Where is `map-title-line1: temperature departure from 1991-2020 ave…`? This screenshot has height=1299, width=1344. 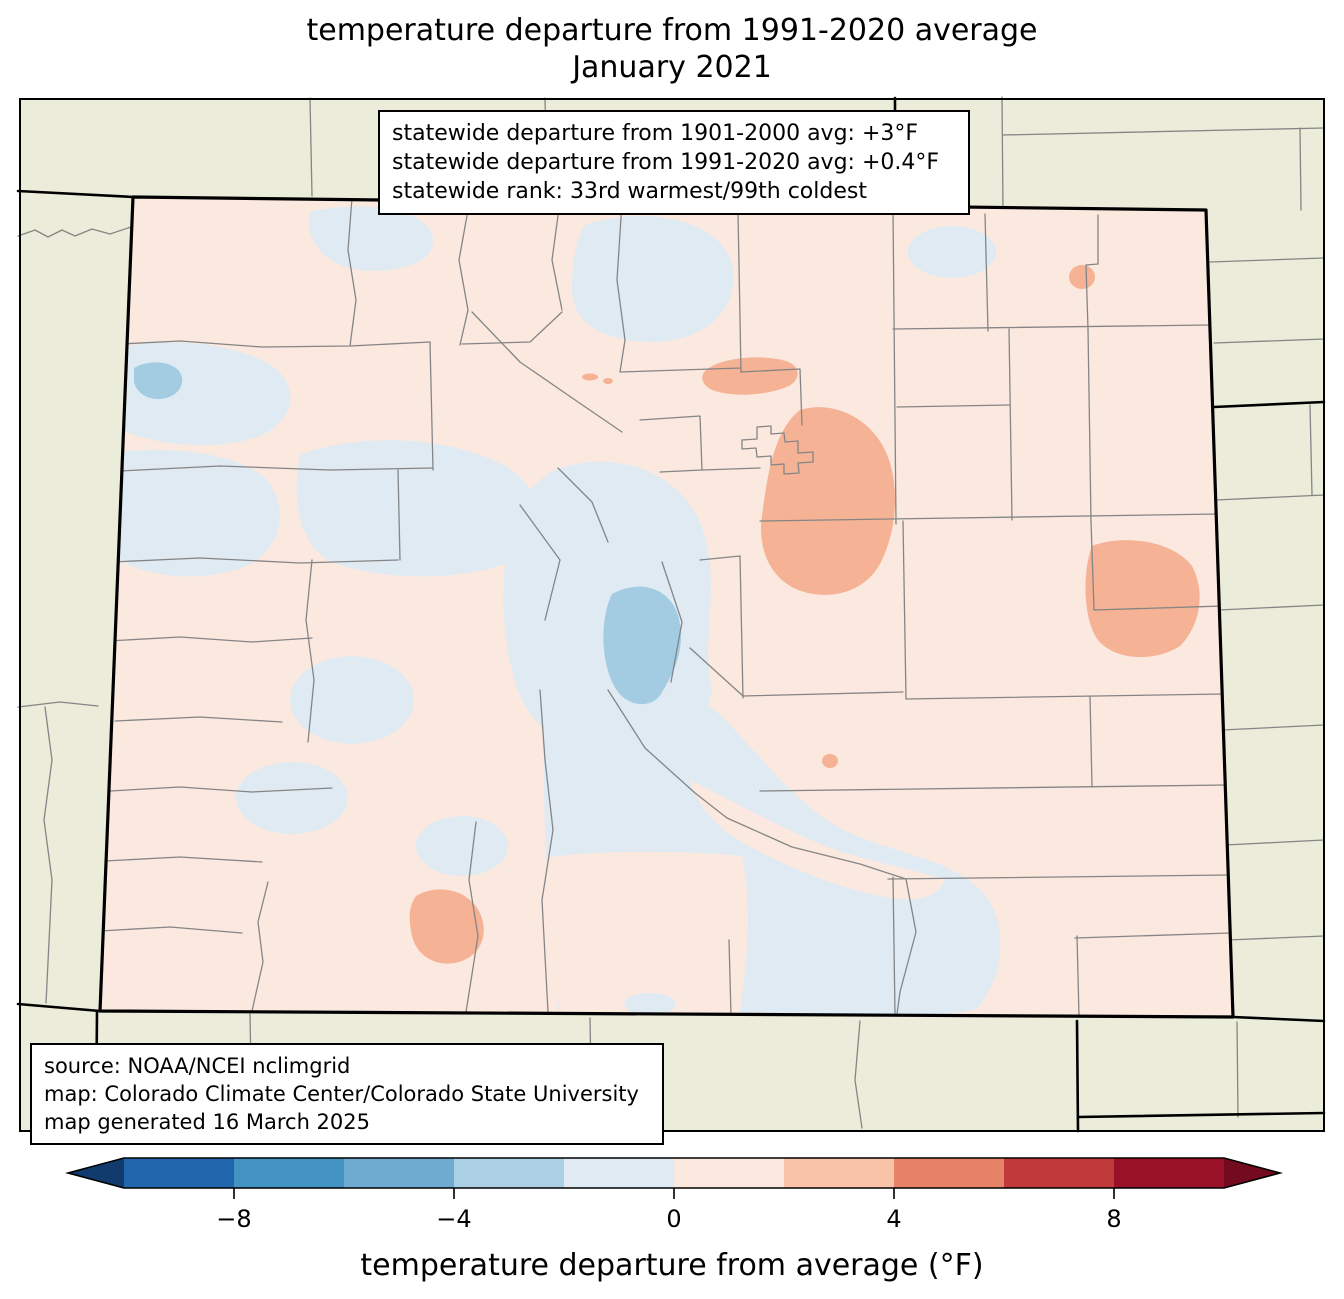
map-title-line1: temperature departure from 1991-2020 ave… is located at coordinates (672, 30).